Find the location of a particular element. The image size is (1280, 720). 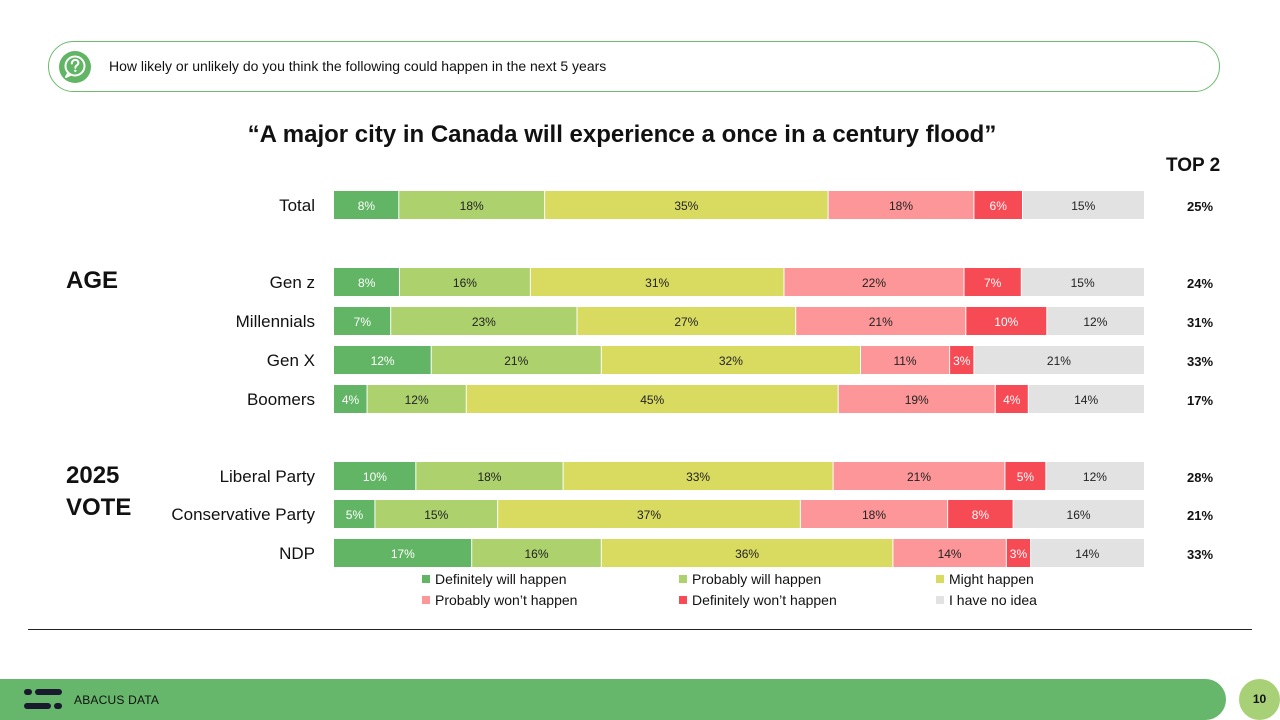

bar-segment-gen-z-i-have-no-idea is located at coordinates (1082, 282).